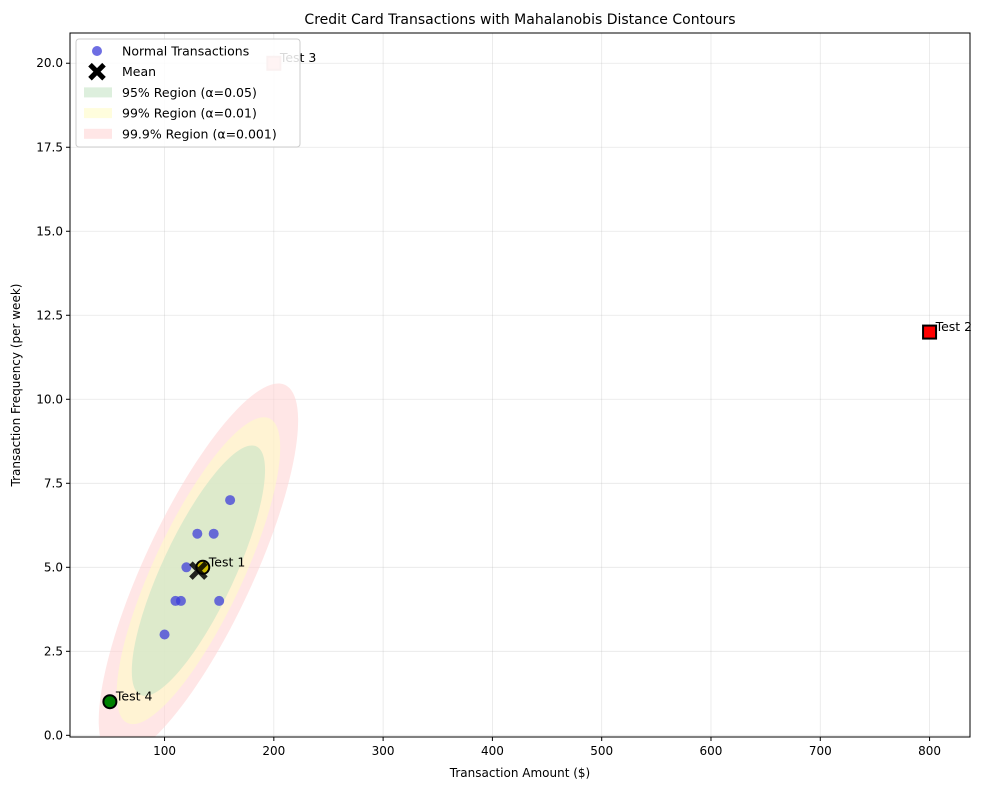  What do you see at coordinates (49, 231) in the screenshot?
I see `y-tick-label: 15.0` at bounding box center [49, 231].